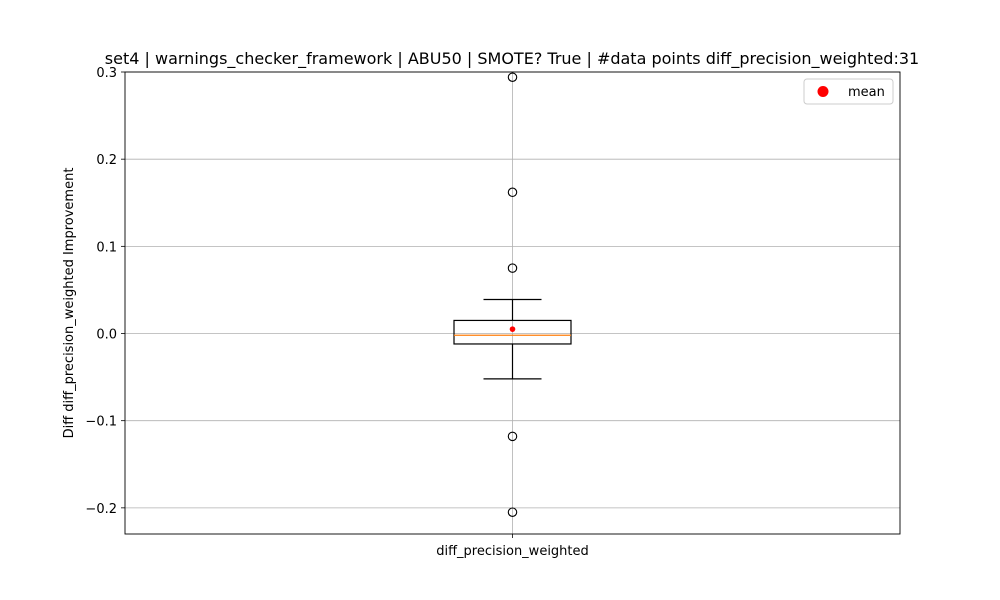 The height and width of the screenshot is (600, 1000). I want to click on iqr-box, so click(512, 332).